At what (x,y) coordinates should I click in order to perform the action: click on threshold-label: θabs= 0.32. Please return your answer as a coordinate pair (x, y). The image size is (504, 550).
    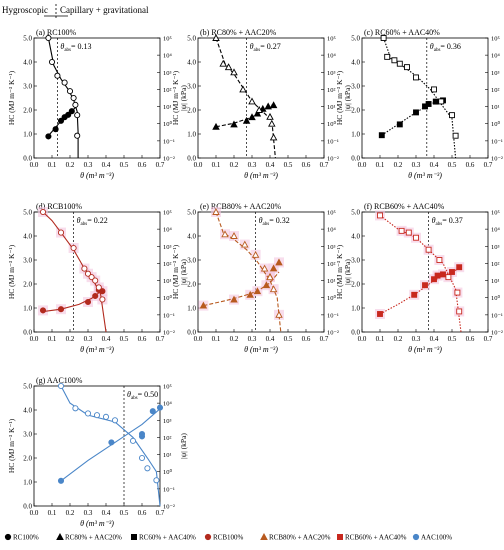
    Looking at the image, I should click on (274, 221).